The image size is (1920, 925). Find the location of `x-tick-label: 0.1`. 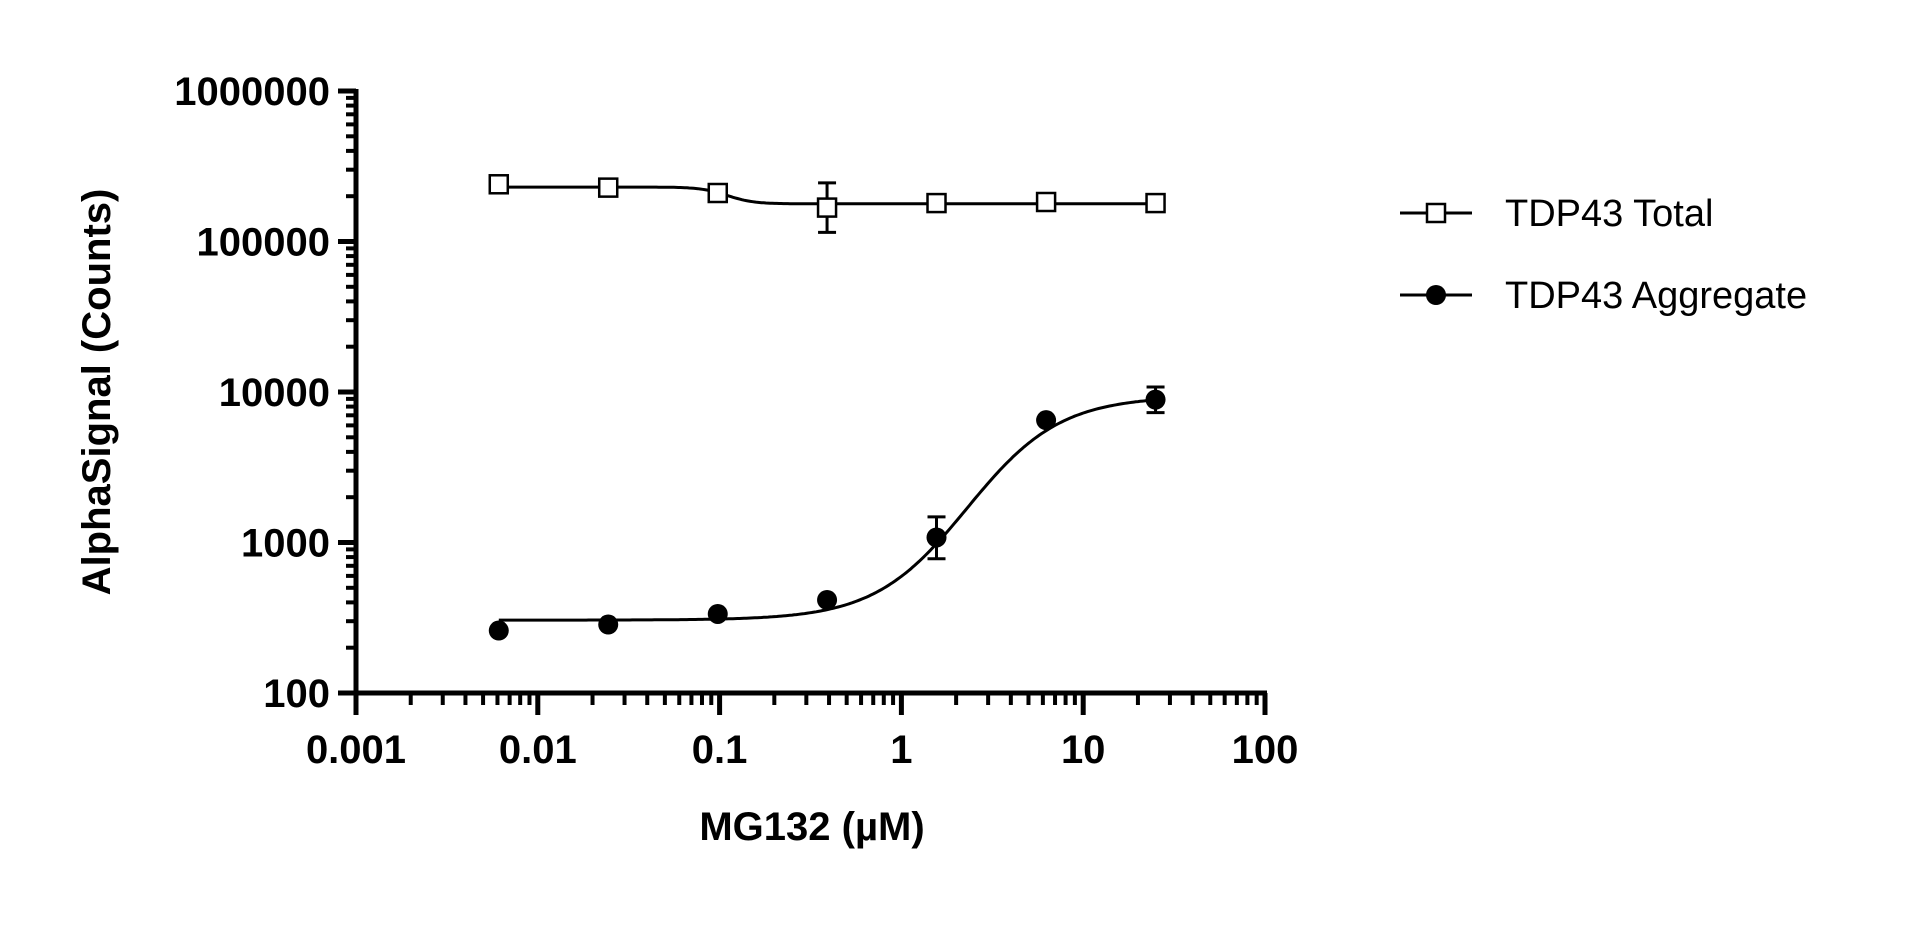

x-tick-label: 0.1 is located at coordinates (720, 750).